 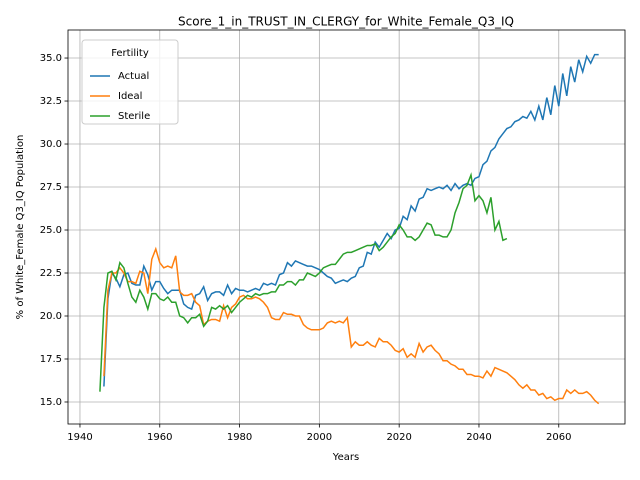 I want to click on y-tick-label: 15.0, so click(x=51, y=402).